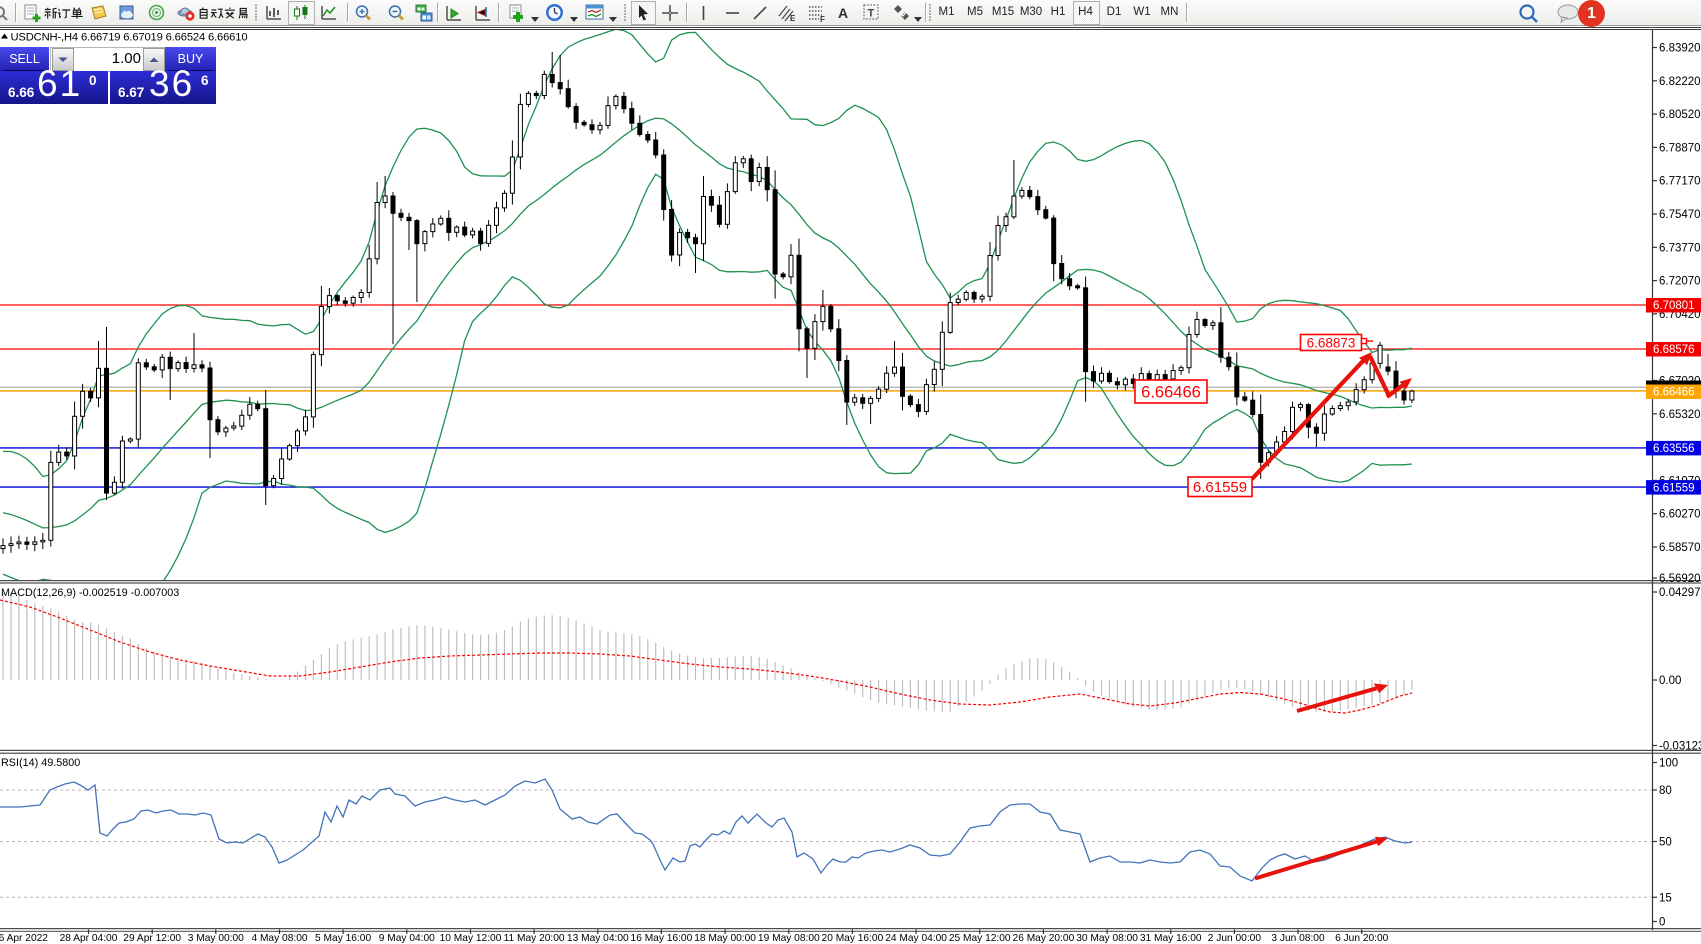 The width and height of the screenshot is (1701, 944). What do you see at coordinates (1665, 898) in the screenshot?
I see `svg-text: 15` at bounding box center [1665, 898].